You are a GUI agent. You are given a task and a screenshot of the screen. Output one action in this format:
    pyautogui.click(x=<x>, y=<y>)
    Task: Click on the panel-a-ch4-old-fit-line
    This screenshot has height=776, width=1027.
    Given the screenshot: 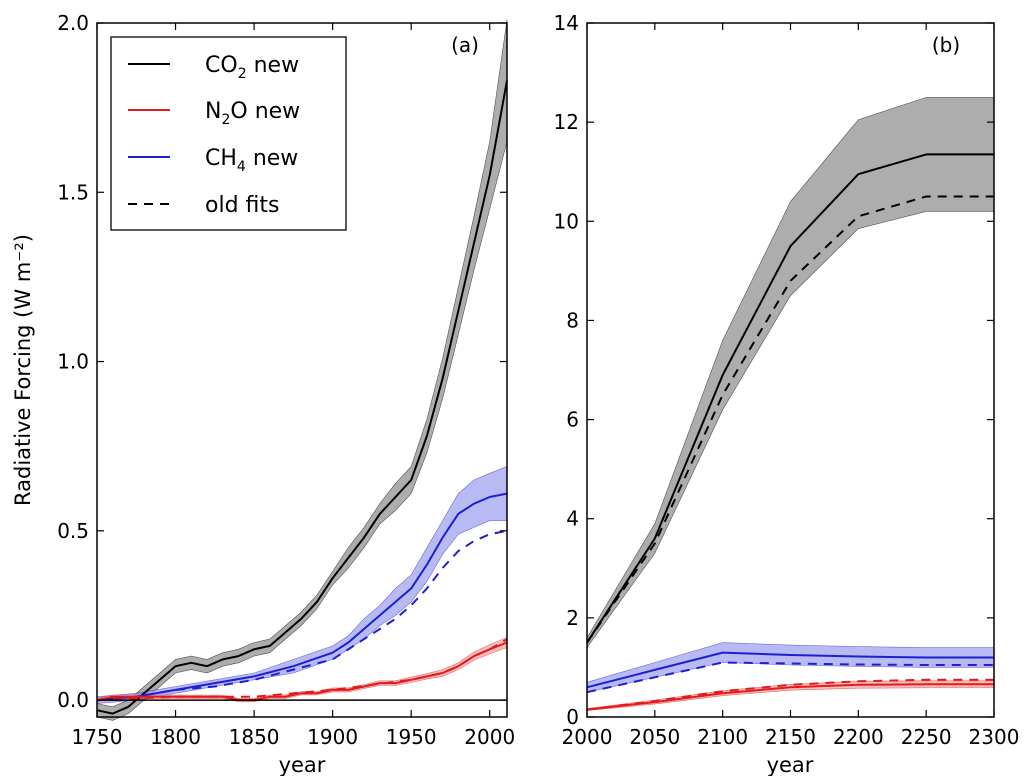 What is the action you would take?
    pyautogui.click(x=302, y=615)
    